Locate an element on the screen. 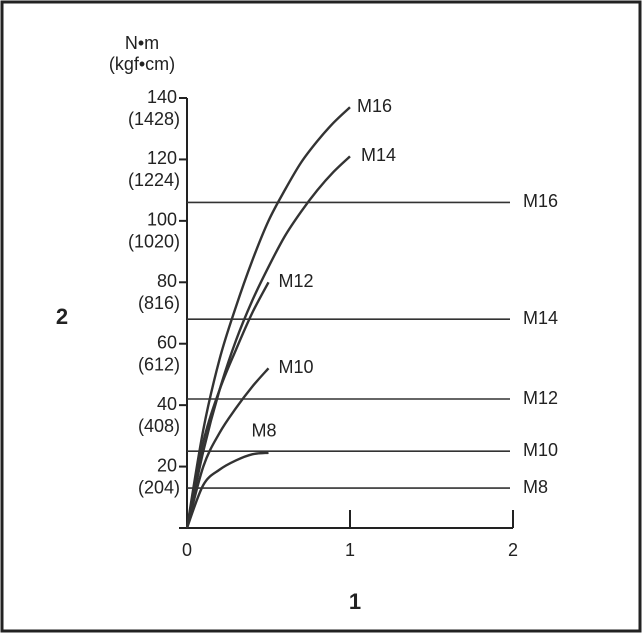 Image resolution: width=643 pixels, height=634 pixels. y-tick-label: 20 is located at coordinates (167, 465).